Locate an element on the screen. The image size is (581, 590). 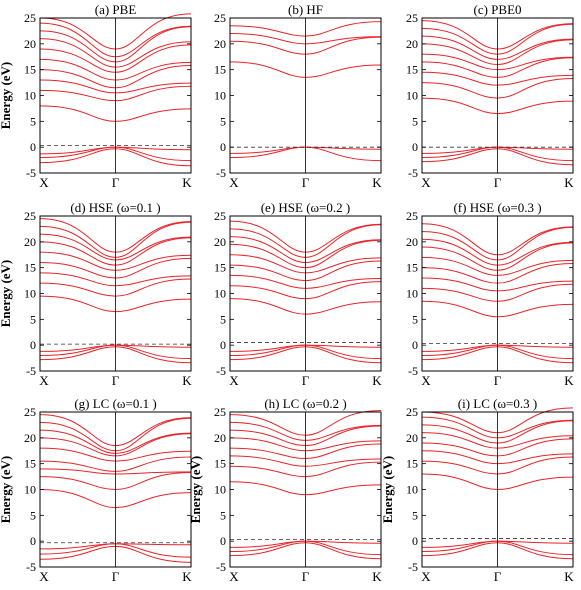
panel-title: (c) PBE0 is located at coordinates (497, 9).